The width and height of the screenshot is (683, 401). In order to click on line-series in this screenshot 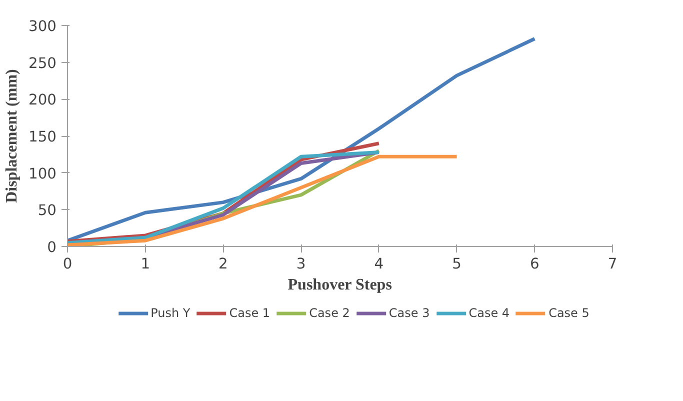, I will do `click(263, 200)`.